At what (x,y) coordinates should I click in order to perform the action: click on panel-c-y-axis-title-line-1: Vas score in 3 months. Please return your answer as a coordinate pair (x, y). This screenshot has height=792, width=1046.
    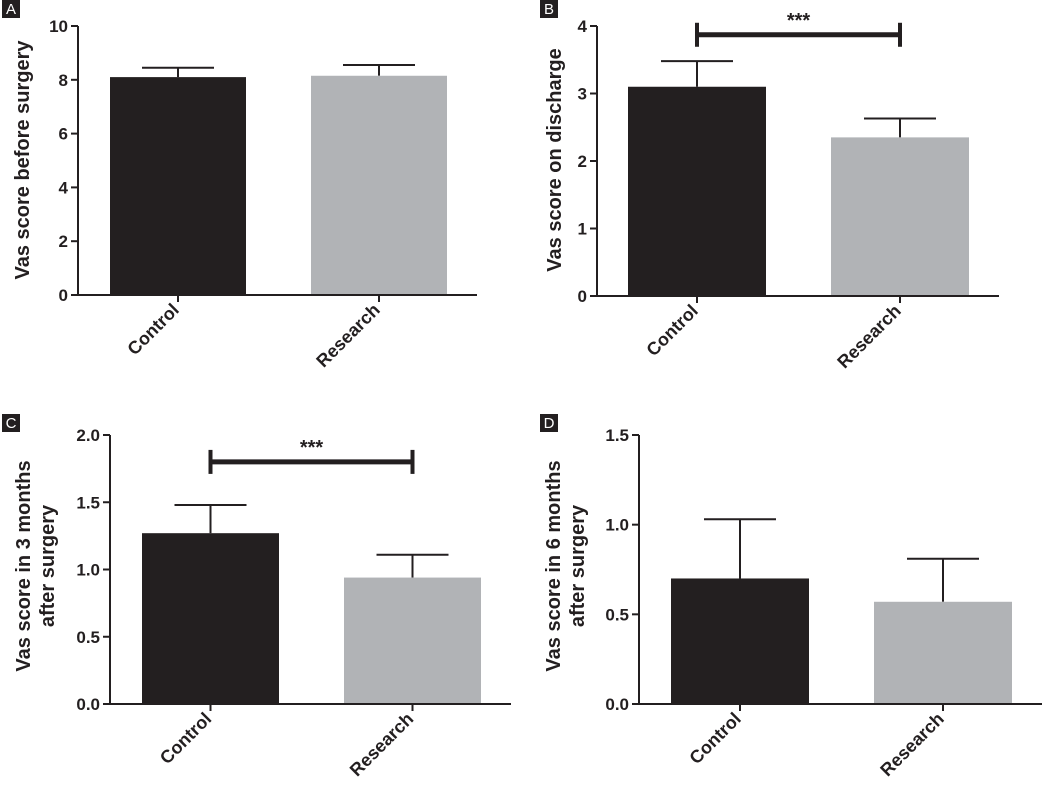
    Looking at the image, I should click on (24, 565).